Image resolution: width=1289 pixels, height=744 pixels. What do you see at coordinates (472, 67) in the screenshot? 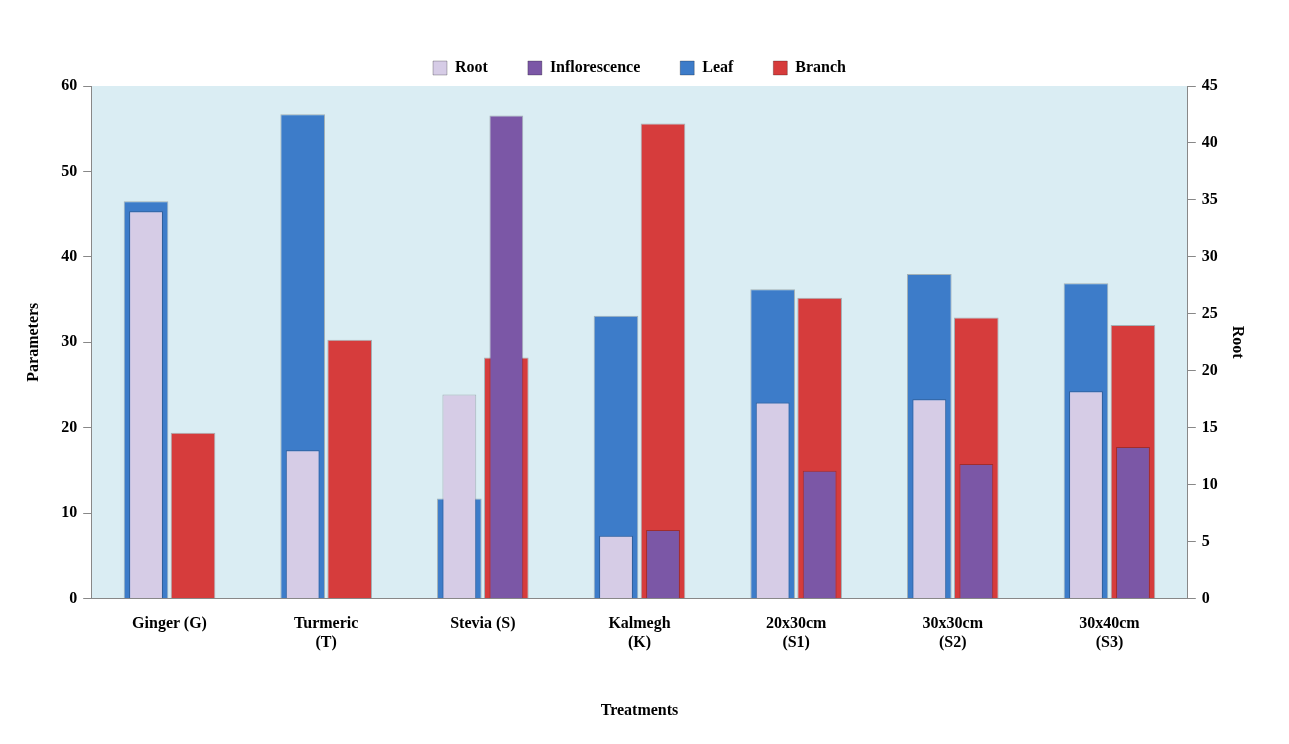
I see `legend-label: Root` at bounding box center [472, 67].